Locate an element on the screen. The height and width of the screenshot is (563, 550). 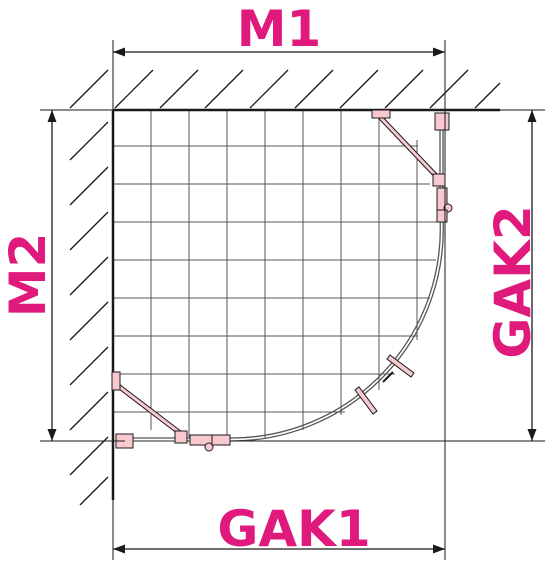
door-handles is located at coordinates (384, 384).